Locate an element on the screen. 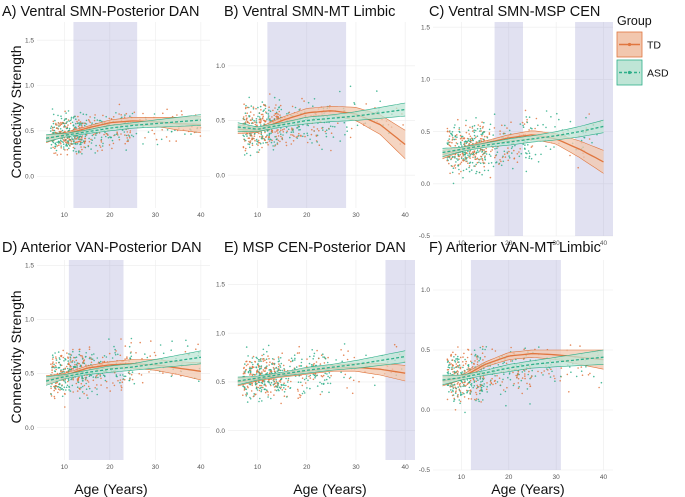 The width and height of the screenshot is (685, 497). panel-title: F) Anterior VAN-MT Limbic is located at coordinates (515, 248).